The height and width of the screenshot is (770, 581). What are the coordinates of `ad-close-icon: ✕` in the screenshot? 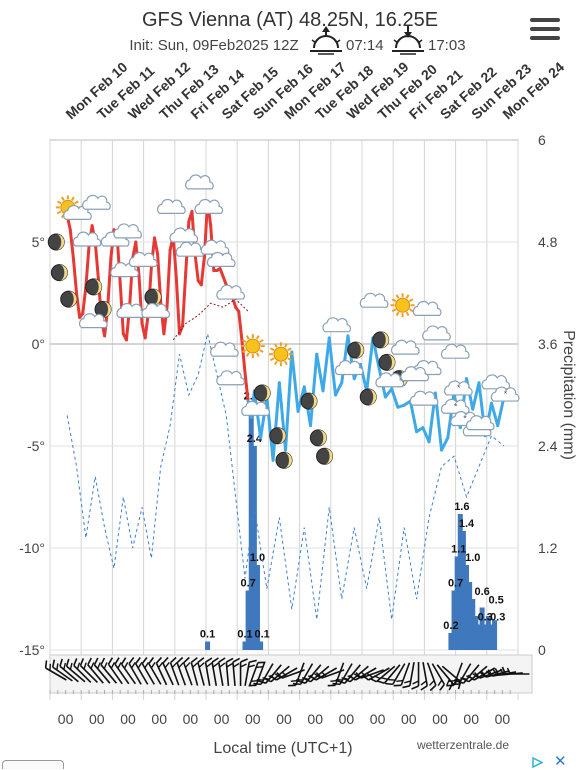 It's located at (560, 761).